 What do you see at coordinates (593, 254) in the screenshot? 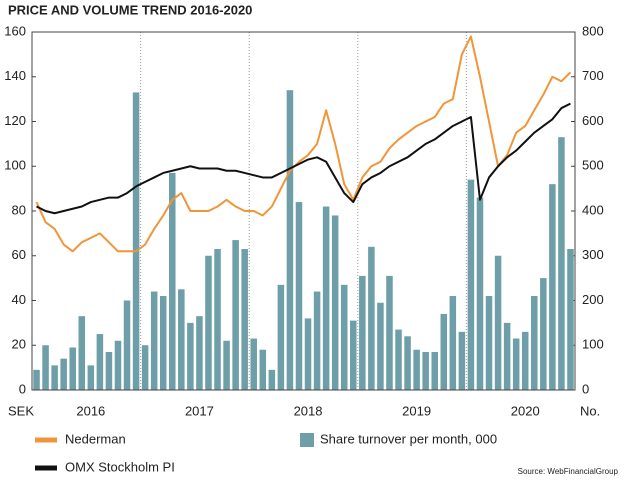
I see `y2-tick-label: 300` at bounding box center [593, 254].